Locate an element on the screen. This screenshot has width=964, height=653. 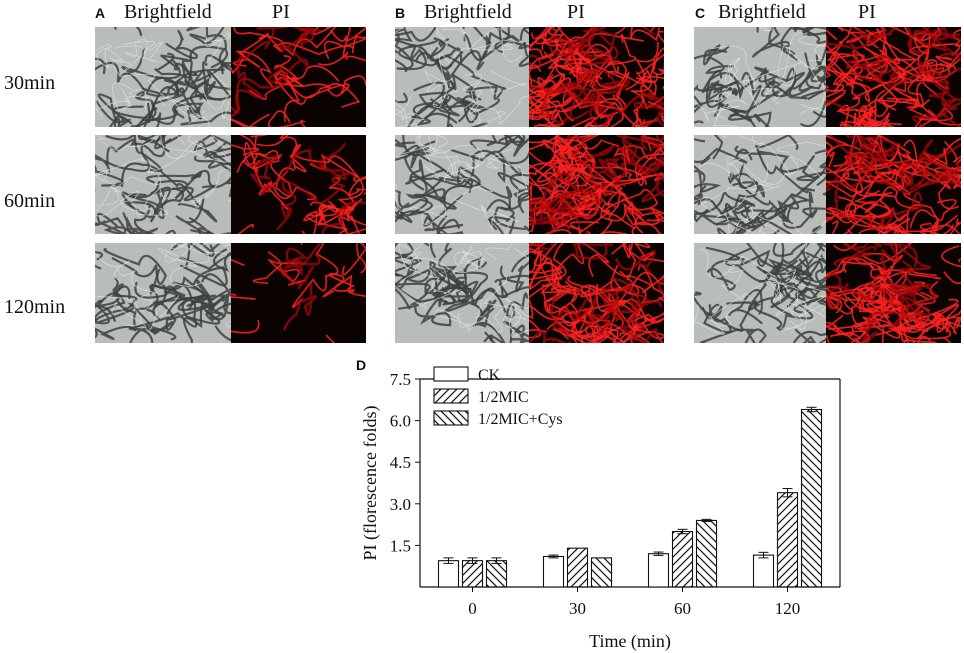
pi-fluorescence-image-b-60min is located at coordinates (596, 184).